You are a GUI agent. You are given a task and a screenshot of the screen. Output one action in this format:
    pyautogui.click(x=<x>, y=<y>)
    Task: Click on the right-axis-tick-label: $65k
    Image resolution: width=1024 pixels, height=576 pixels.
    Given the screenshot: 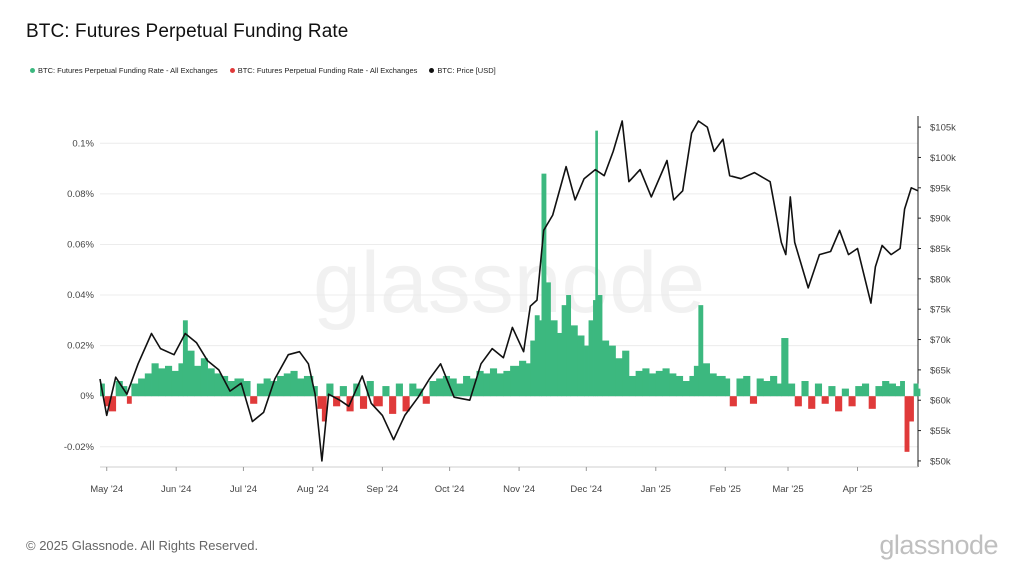 What is the action you would take?
    pyautogui.click(x=940, y=370)
    